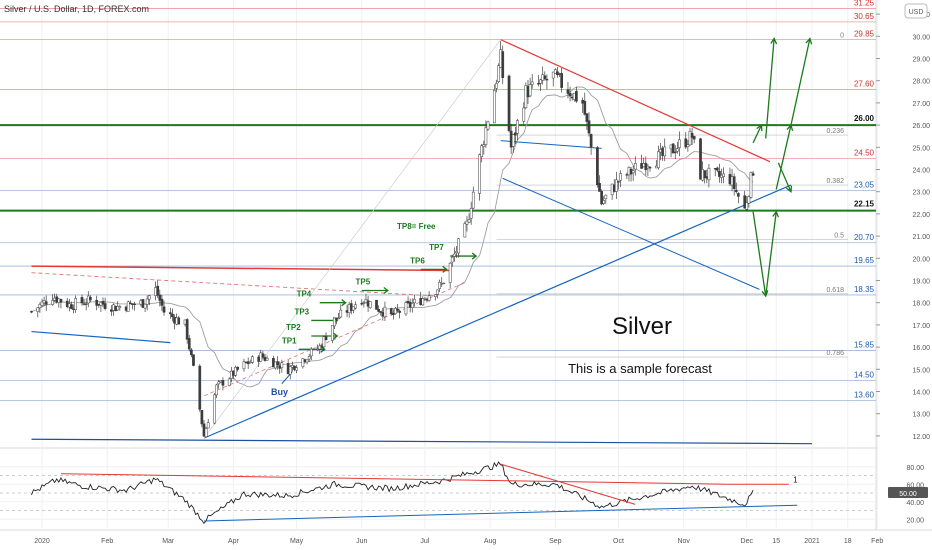 This screenshot has width=932, height=550. I want to click on time-tick-label: Jul, so click(424, 541).